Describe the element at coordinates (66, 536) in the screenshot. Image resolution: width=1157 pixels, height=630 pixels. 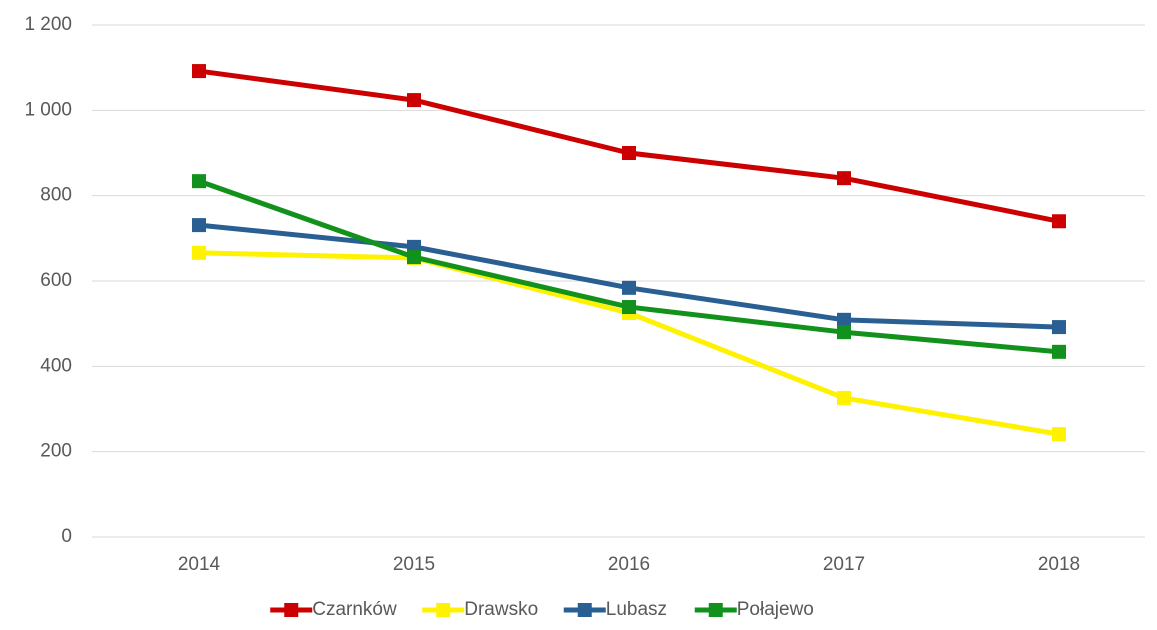
I see `y-tick-label: 0` at that location.